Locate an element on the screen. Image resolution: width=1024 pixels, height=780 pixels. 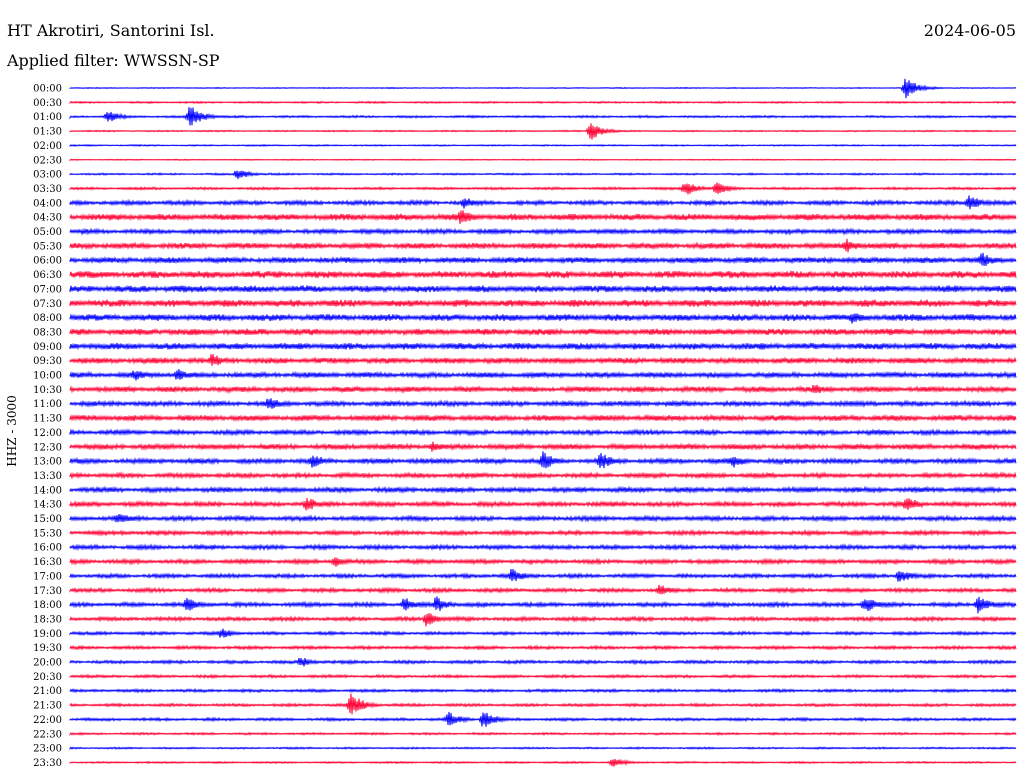
row-time-label: 21:30 is located at coordinates (47, 706).